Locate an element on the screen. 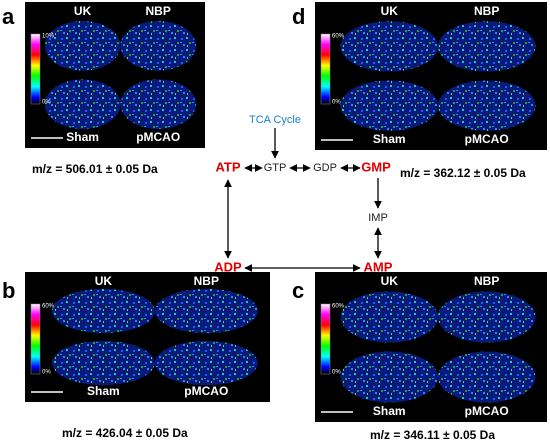 The width and height of the screenshot is (550, 446). pathway-arrows is located at coordinates (303, 200).